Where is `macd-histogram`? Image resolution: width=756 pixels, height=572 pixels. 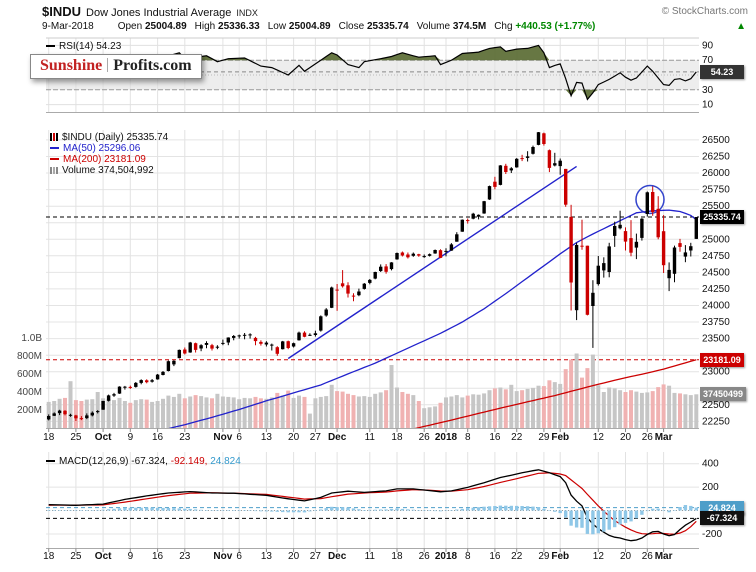 macd-histogram is located at coordinates (372, 520).